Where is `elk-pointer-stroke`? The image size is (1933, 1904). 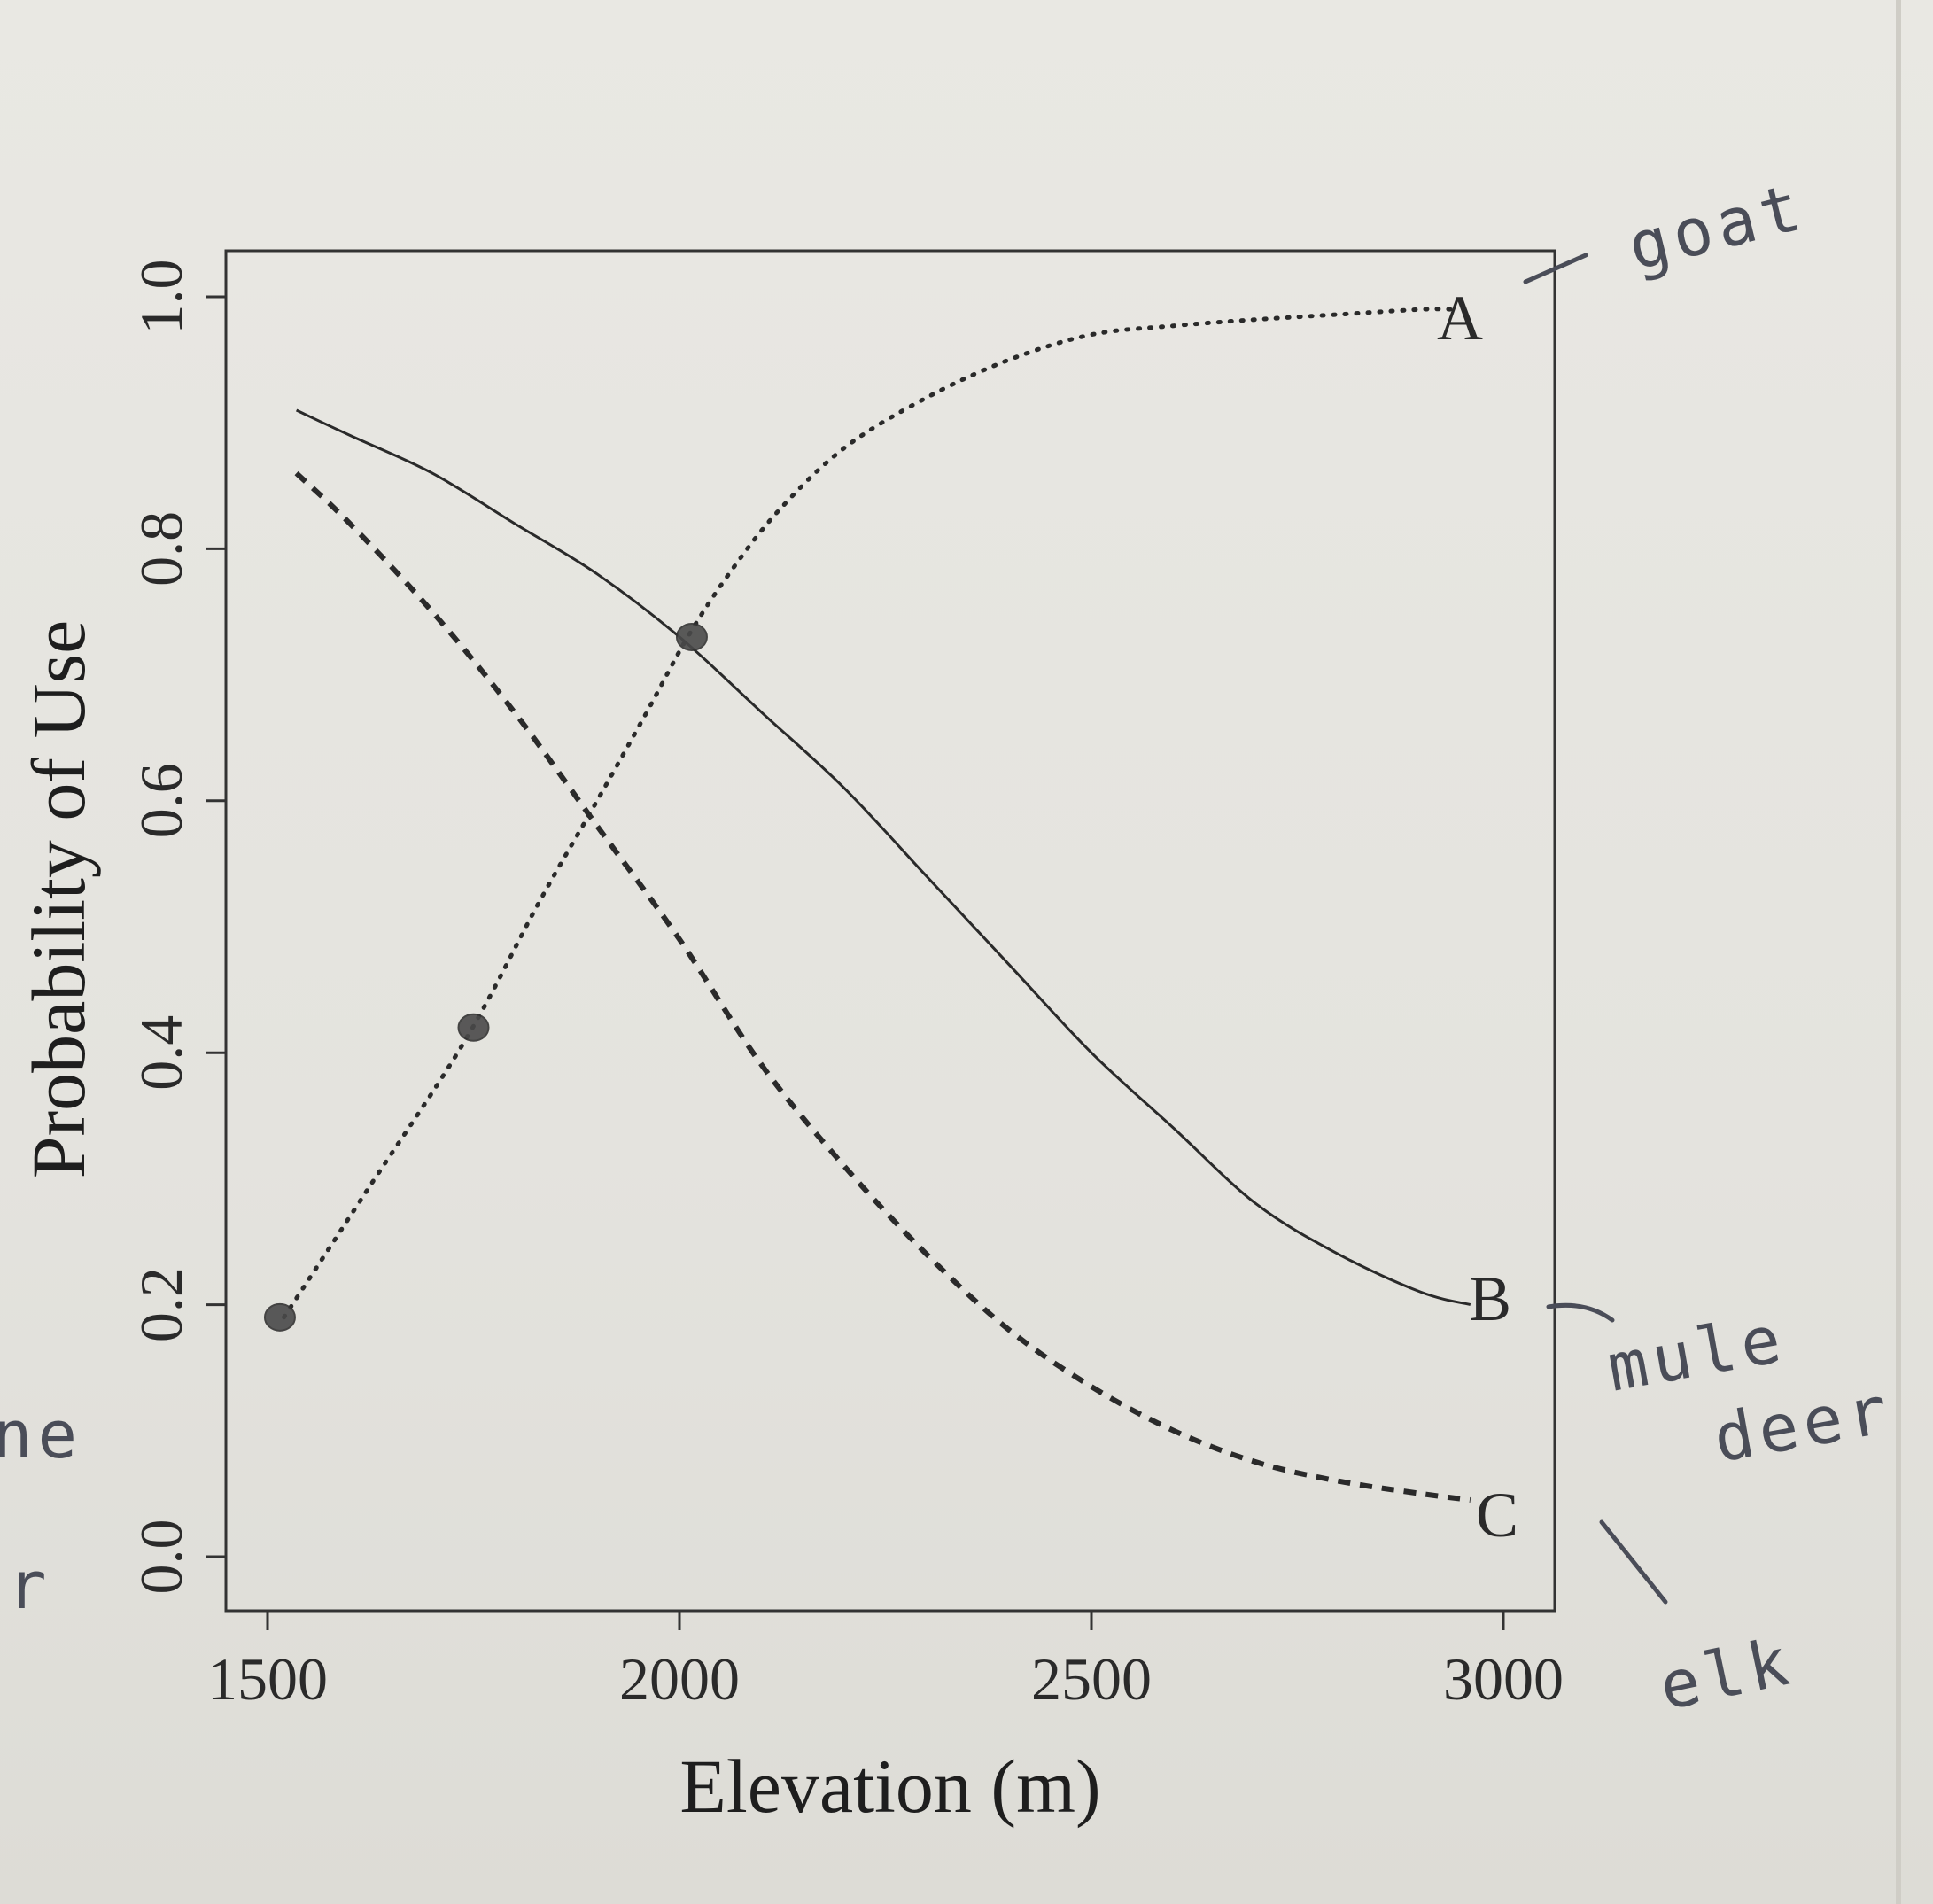 elk-pointer-stroke is located at coordinates (1633, 1562).